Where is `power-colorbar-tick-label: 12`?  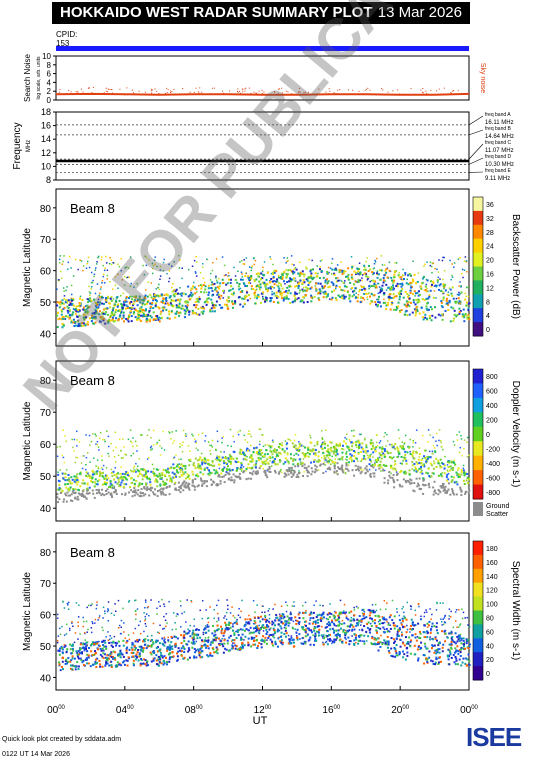
power-colorbar-tick-label: 12 is located at coordinates (490, 288).